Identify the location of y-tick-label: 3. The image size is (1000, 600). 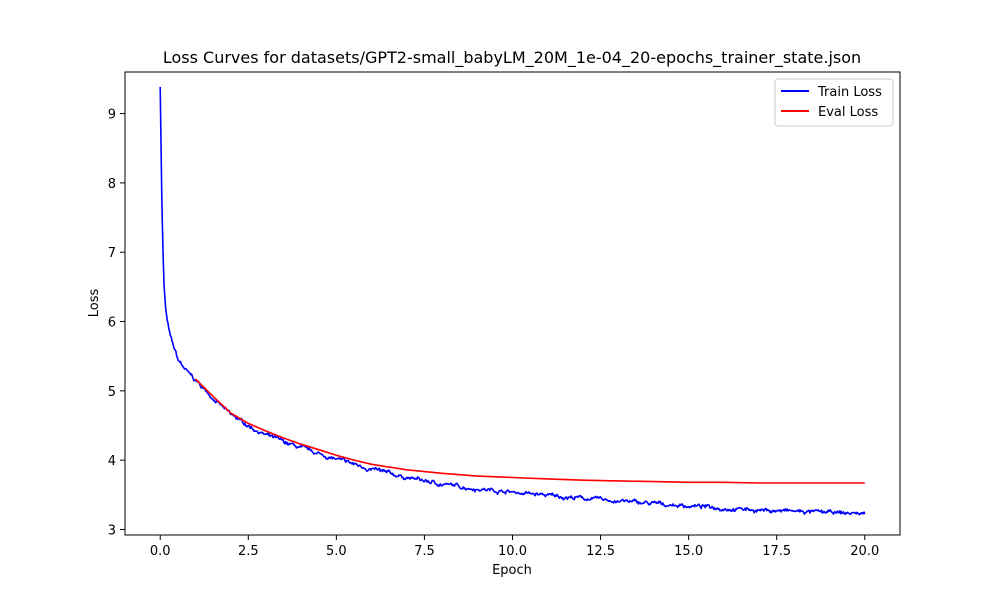
(112, 530).